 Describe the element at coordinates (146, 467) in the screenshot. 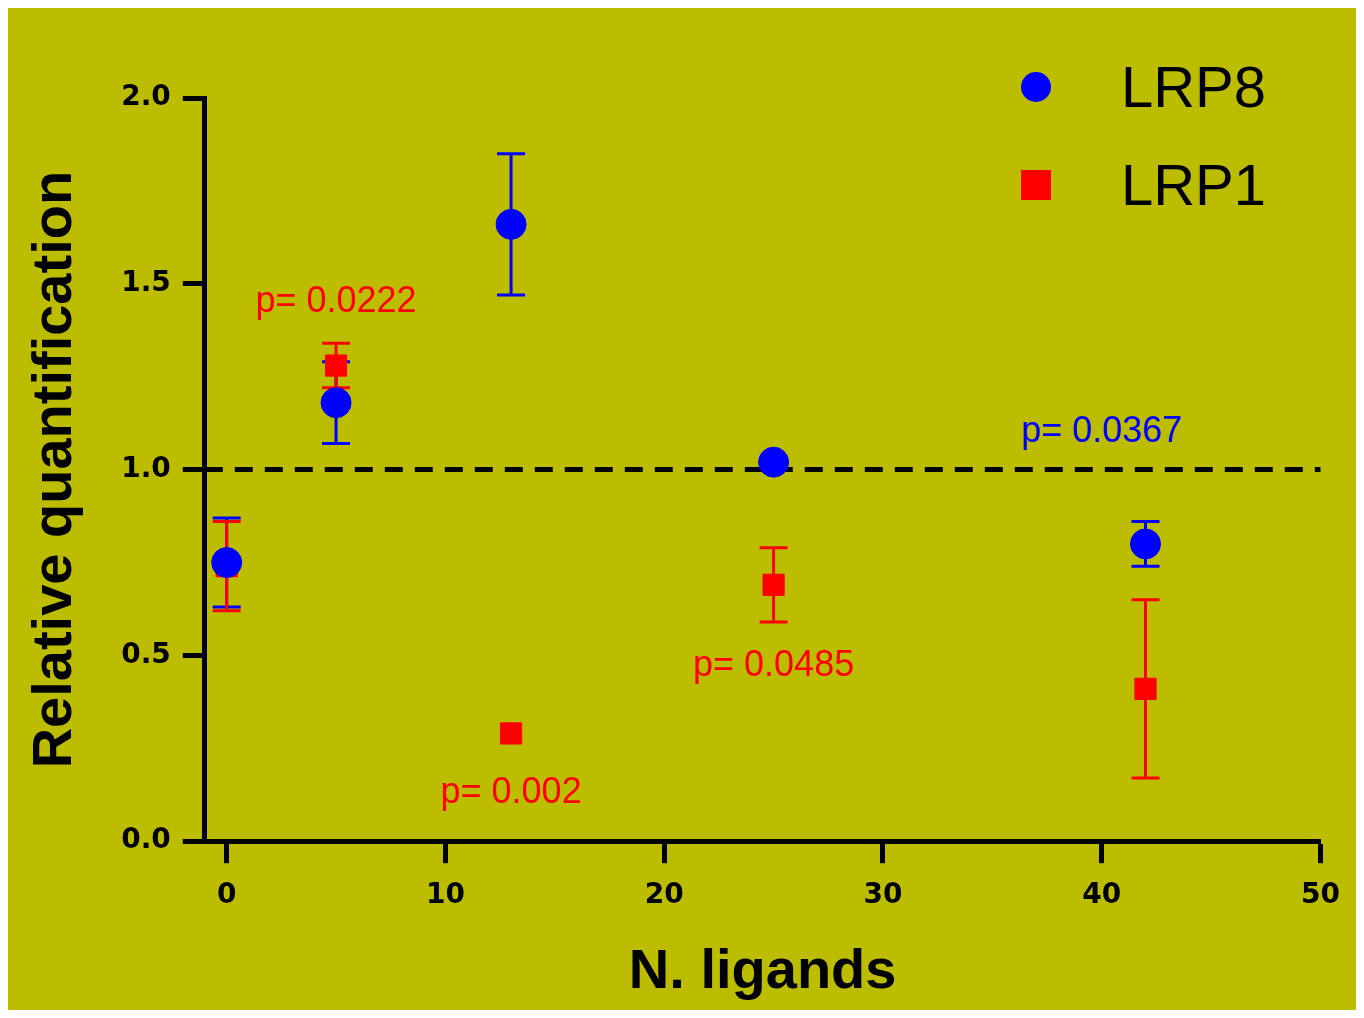

I see `y-tick-label: 1.0` at that location.